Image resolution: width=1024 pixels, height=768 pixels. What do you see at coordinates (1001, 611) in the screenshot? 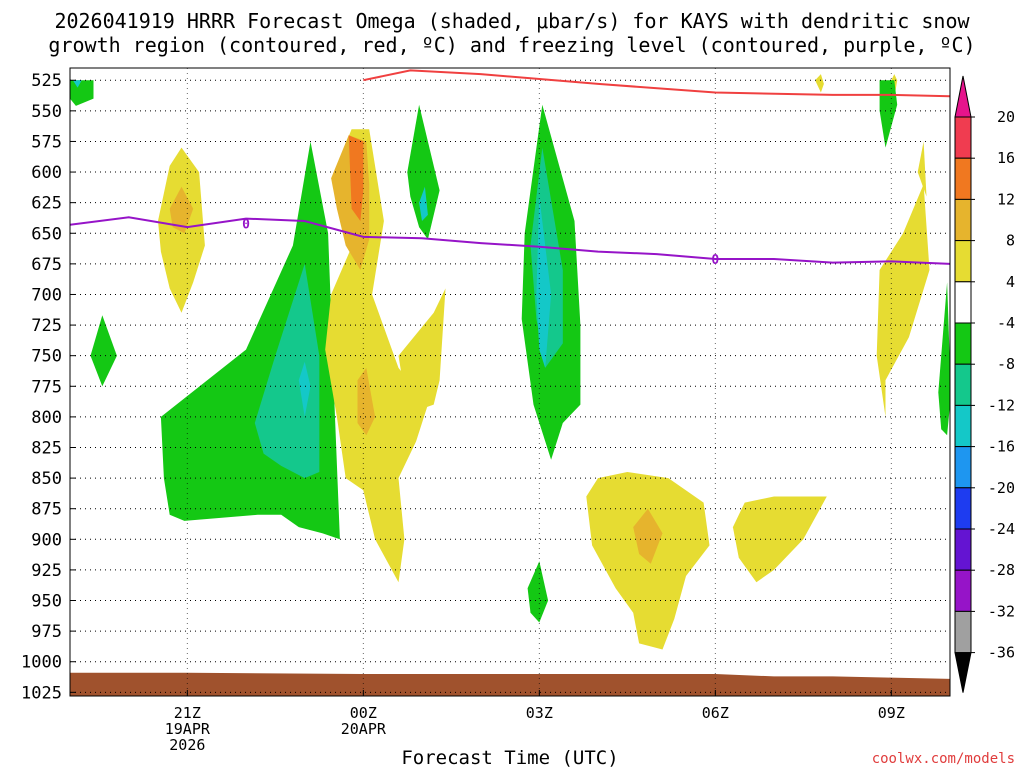
I see `colorbar-label-12: -32` at bounding box center [1001, 611].